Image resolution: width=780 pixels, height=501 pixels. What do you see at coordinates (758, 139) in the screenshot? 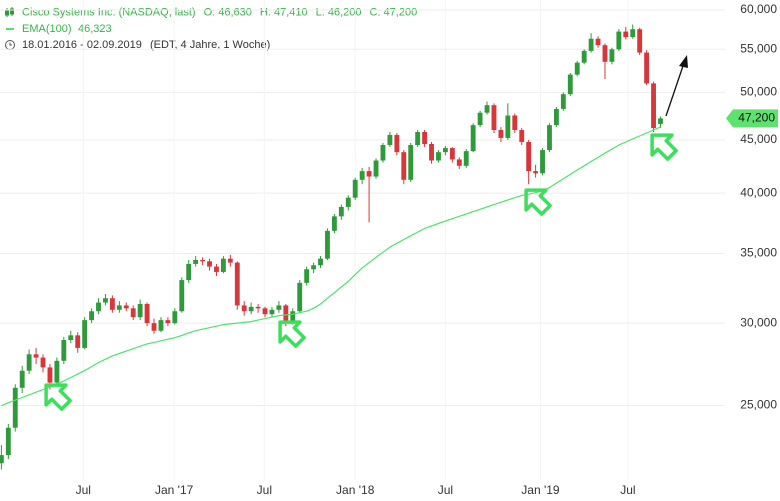
I see `y-tick-label: 45,000` at bounding box center [758, 139].